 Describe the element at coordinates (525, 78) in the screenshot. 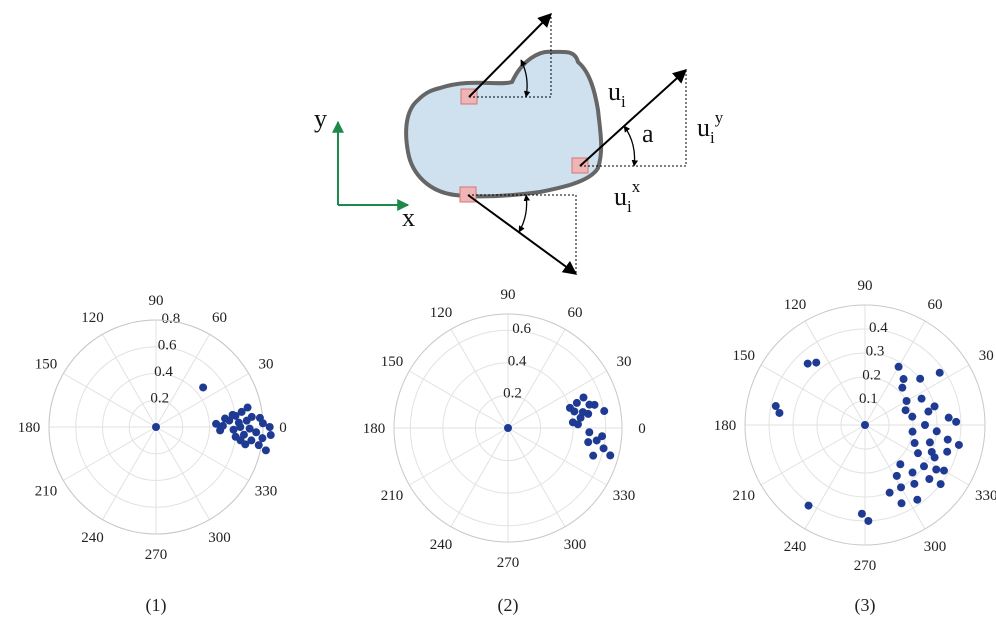

I see `angle-arc` at that location.